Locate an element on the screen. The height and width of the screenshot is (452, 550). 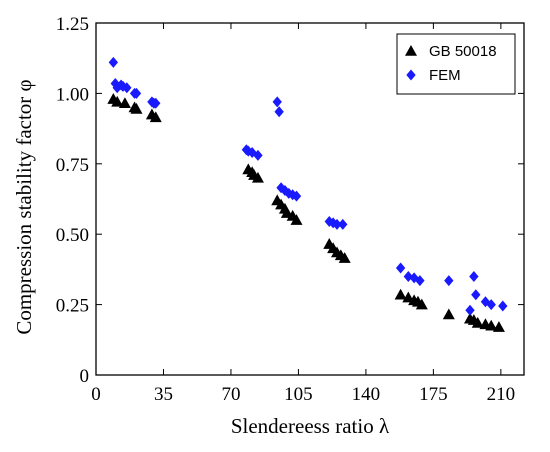
x-tick-label: 175 is located at coordinates (433, 394).